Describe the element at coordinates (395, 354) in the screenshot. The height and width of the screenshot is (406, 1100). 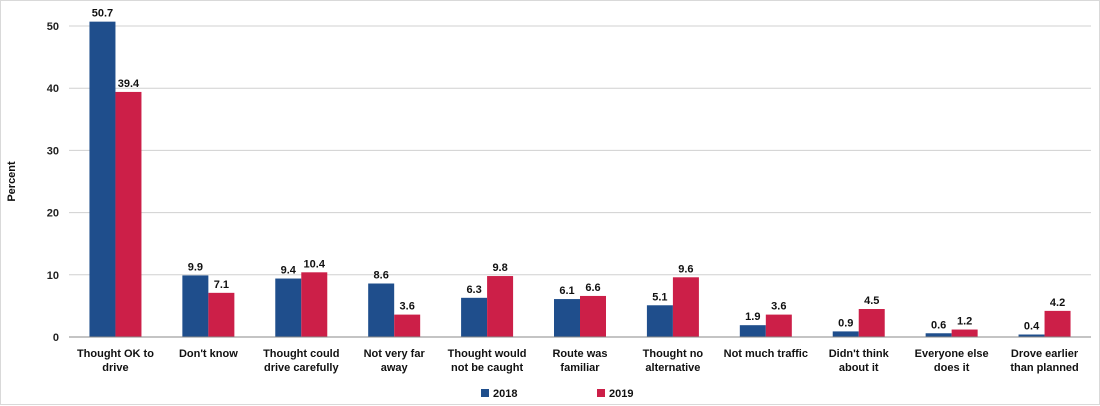
I see `category-label-line: Not very far` at that location.